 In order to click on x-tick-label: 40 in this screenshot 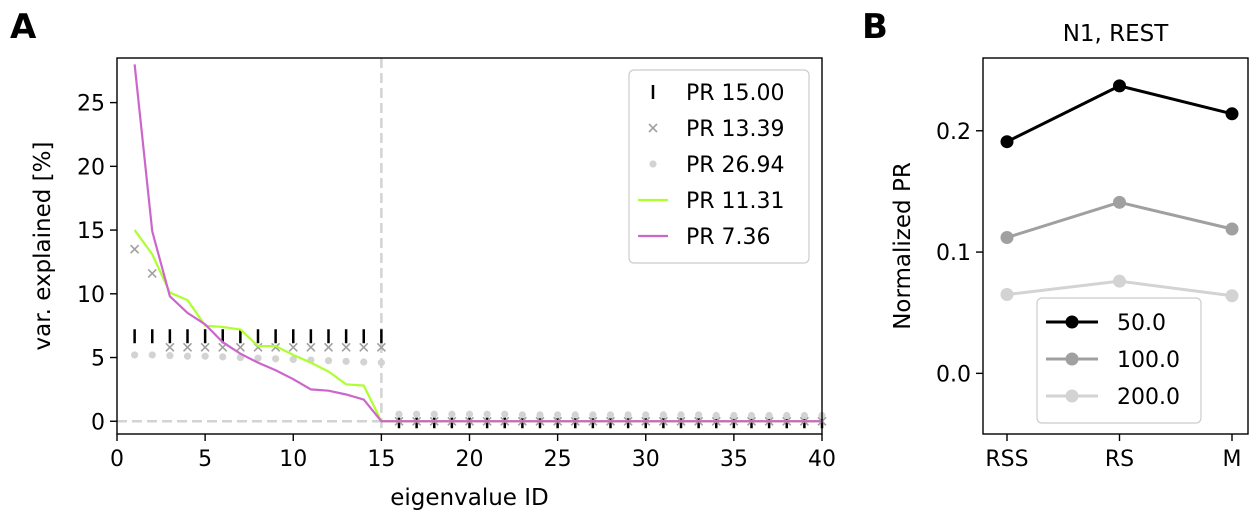, I will do `click(822, 459)`.